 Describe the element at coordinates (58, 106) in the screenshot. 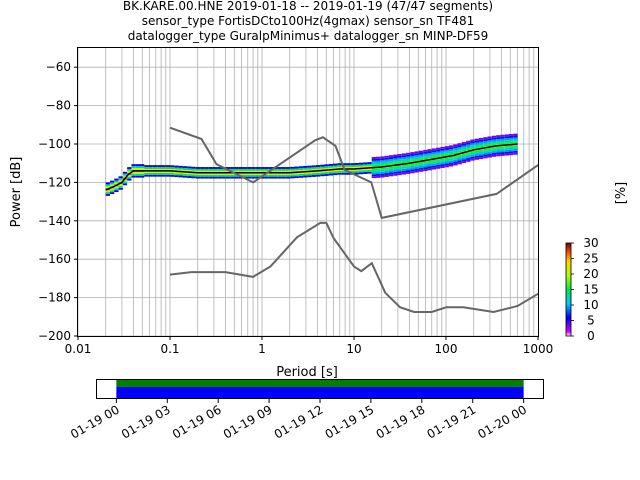

I see `y-tick-label: −80` at that location.